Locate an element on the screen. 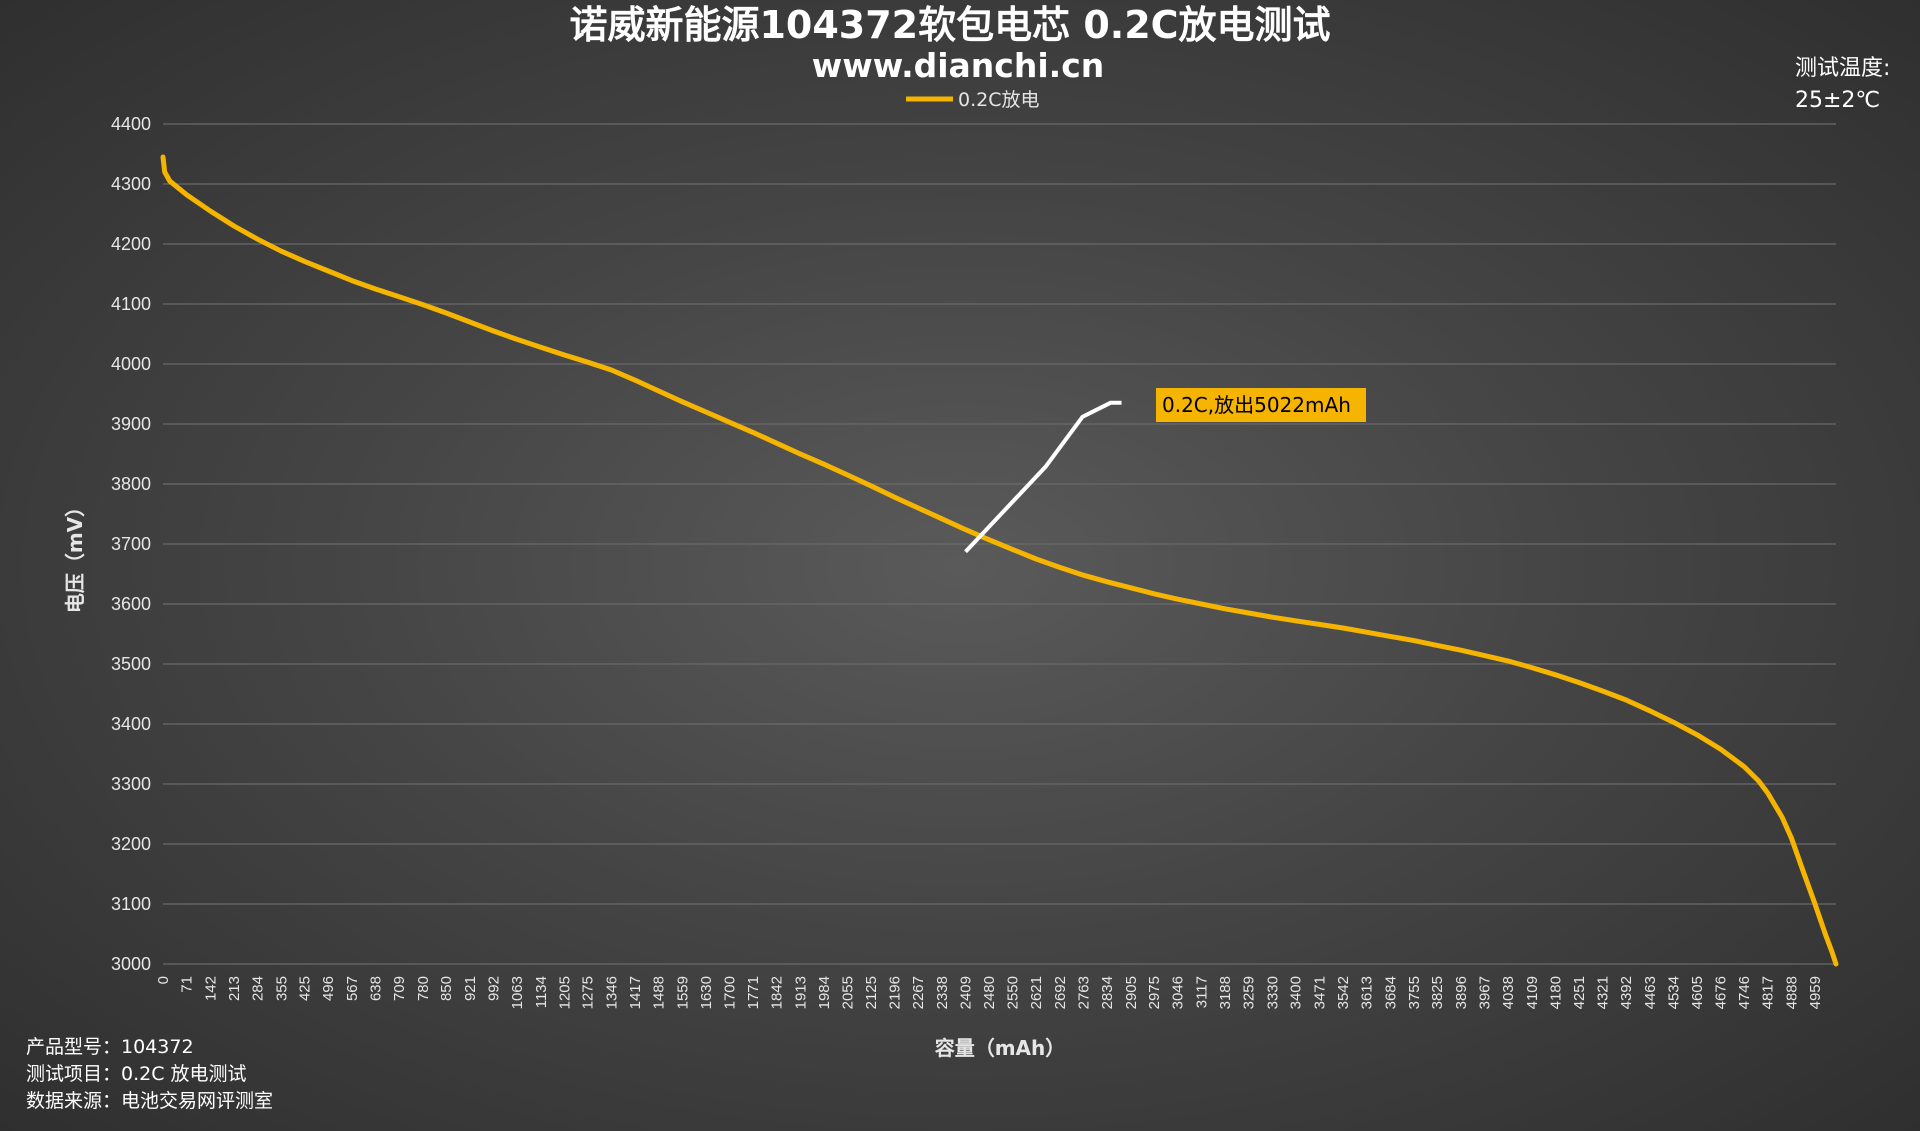  info-test-item: 测试项目：0.2C 放电测试 is located at coordinates (136, 1074).